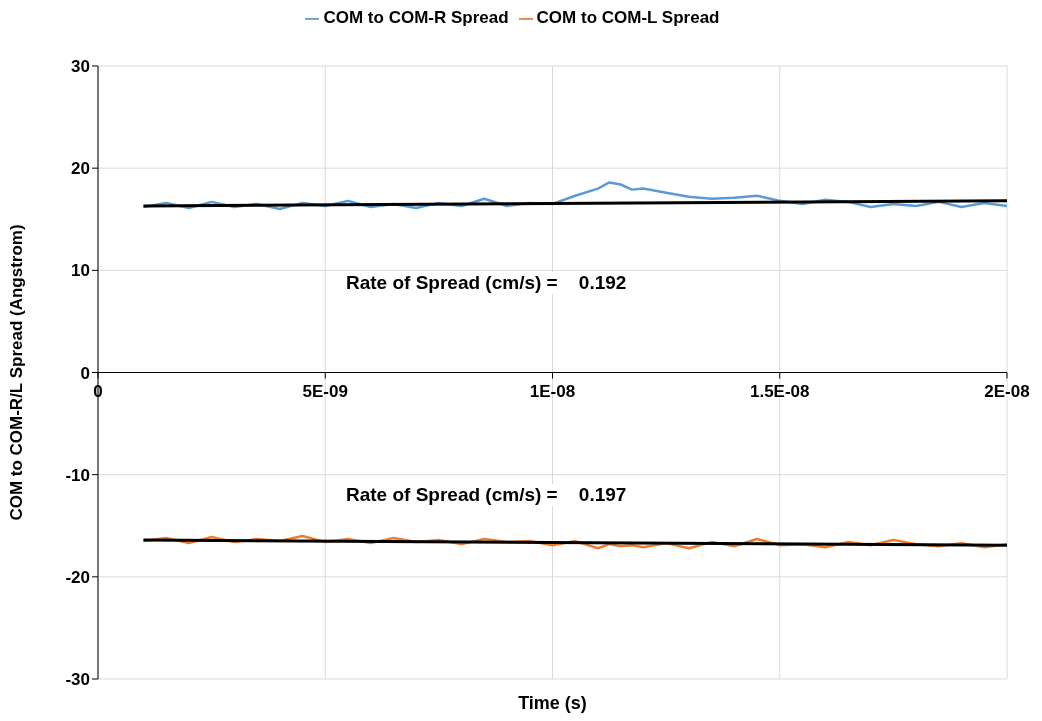 This screenshot has height=721, width=1042. What do you see at coordinates (77, 680) in the screenshot?
I see `y-tick-label: -30` at bounding box center [77, 680].